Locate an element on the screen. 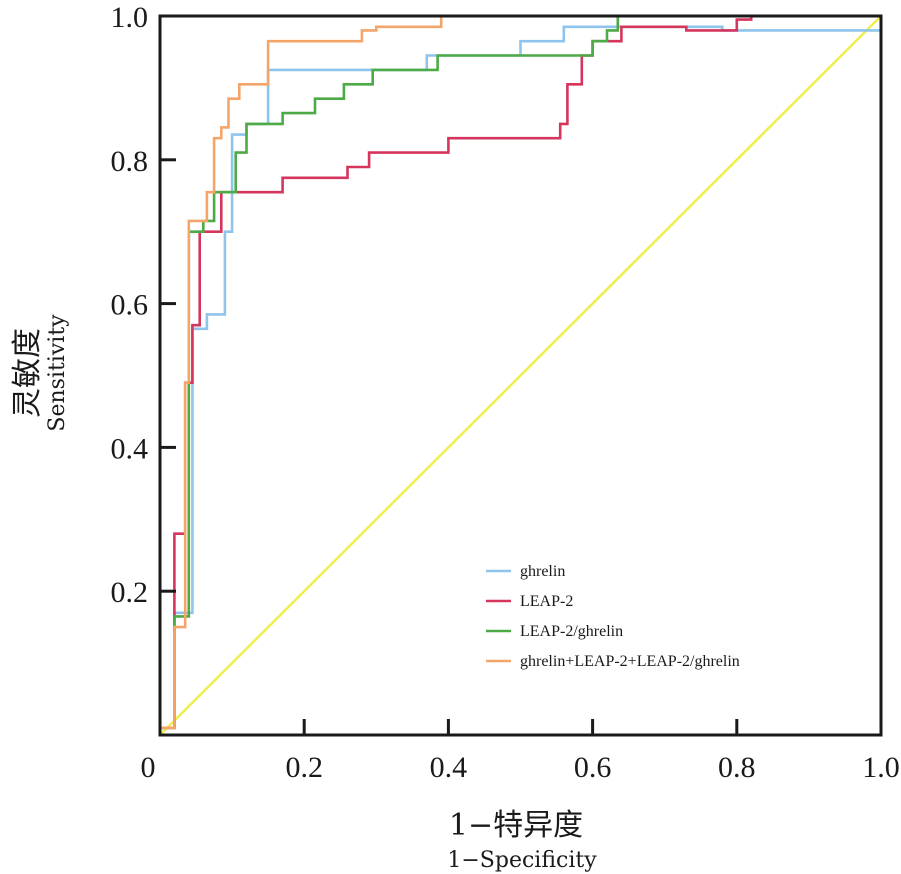 Image resolution: width=901 pixels, height=874 pixels. y-axis-title-en: Sensitivity is located at coordinates (57, 373).